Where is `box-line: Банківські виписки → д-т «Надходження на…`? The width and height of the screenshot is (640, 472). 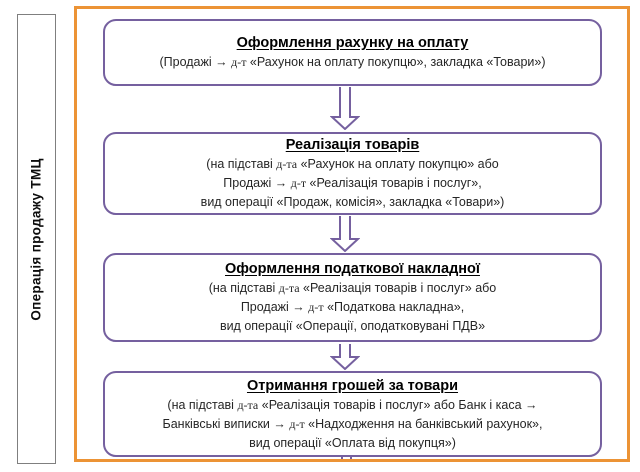
box-line: Банківські виписки → д-т «Надходження на… is located at coordinates (352, 423).